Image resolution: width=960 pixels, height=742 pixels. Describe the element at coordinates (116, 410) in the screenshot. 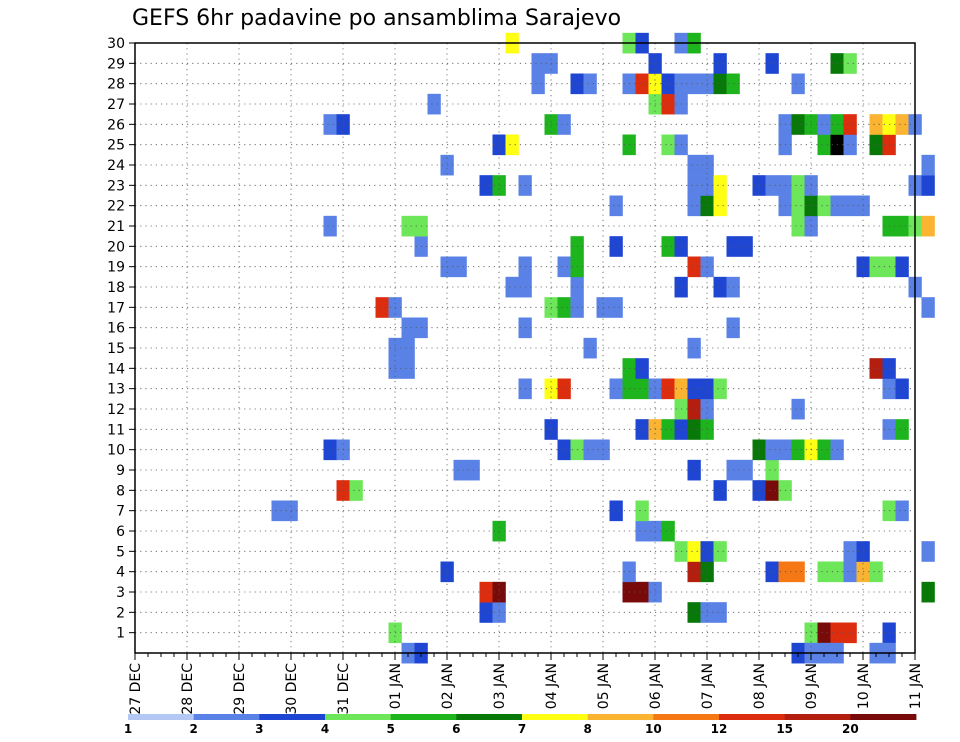

I see `y-tick-label: 12` at that location.